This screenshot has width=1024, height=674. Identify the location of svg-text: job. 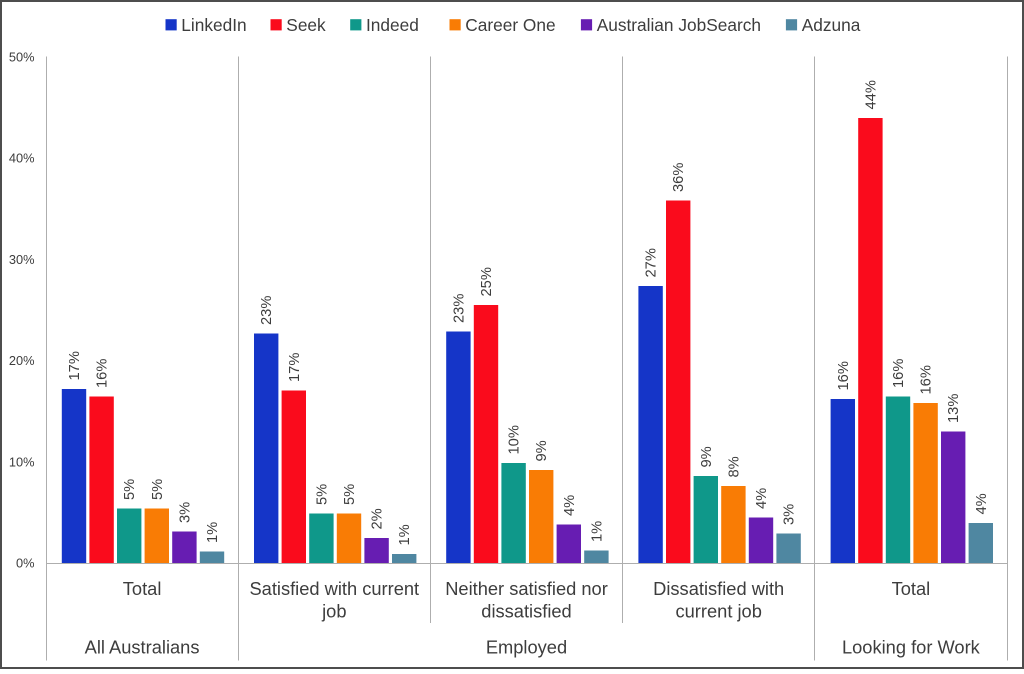
(333, 610).